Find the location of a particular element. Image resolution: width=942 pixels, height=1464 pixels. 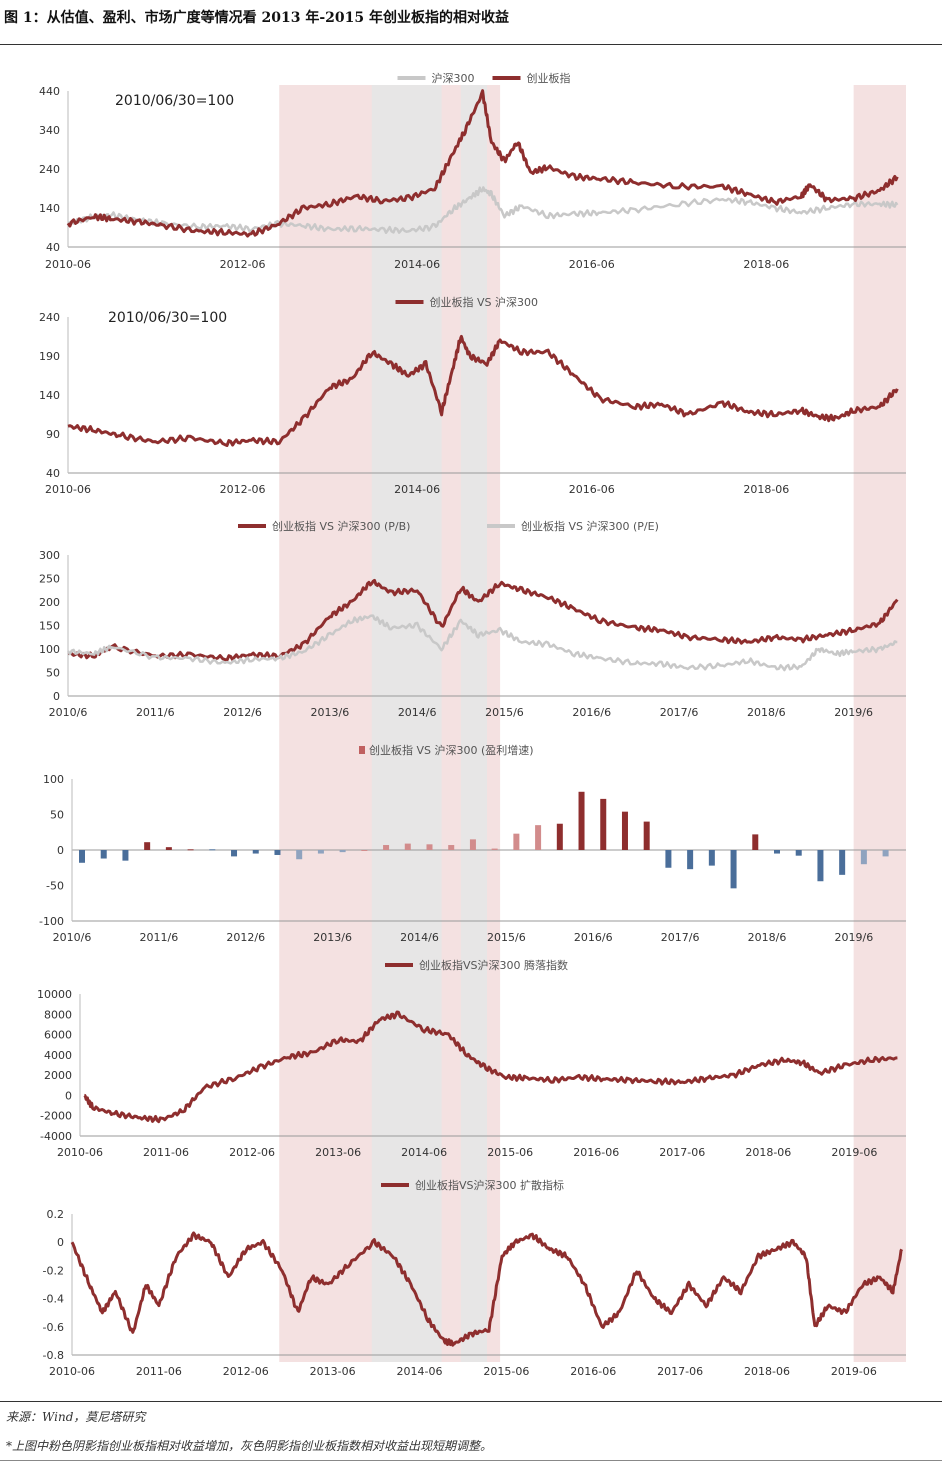

legend-label: 创业板指VS沪深300 扩散指标 is located at coordinates (489, 1185).